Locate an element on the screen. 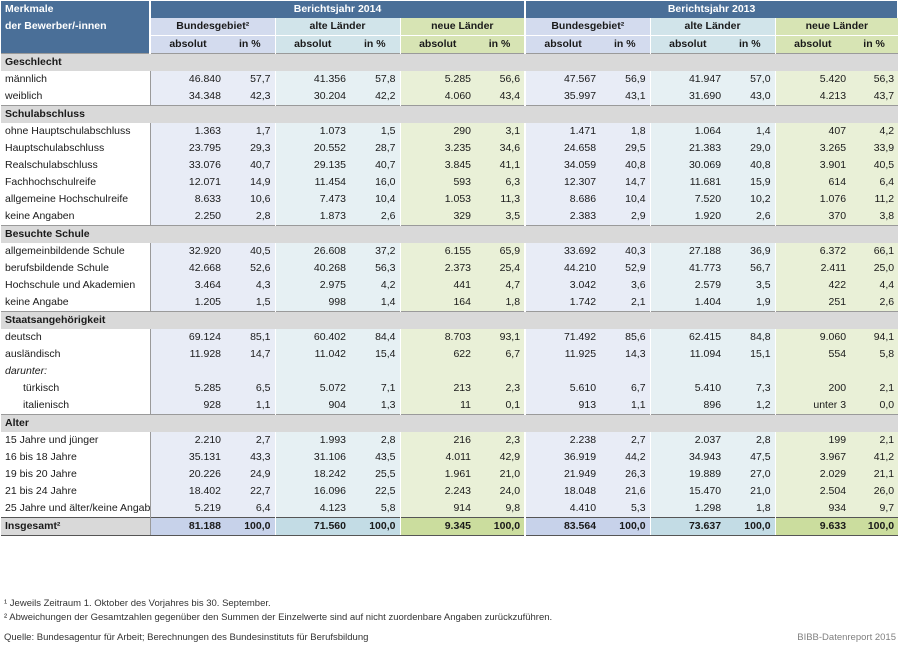 This screenshot has height=648, width=900. row-label-header: Merkmale der Bewerber/-innen is located at coordinates (76, 27).